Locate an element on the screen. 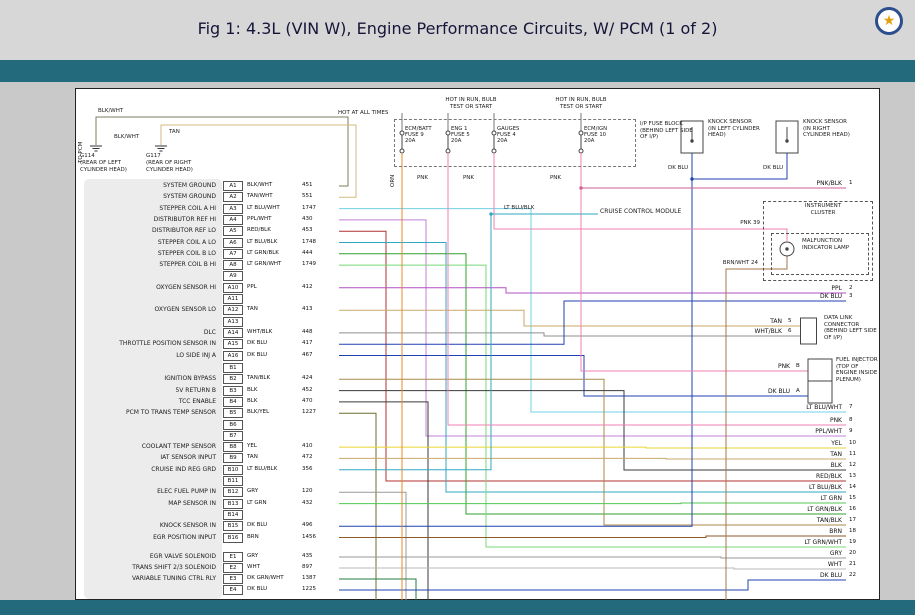 The image size is (915, 615). circuit-number-B15: 496 is located at coordinates (307, 525).